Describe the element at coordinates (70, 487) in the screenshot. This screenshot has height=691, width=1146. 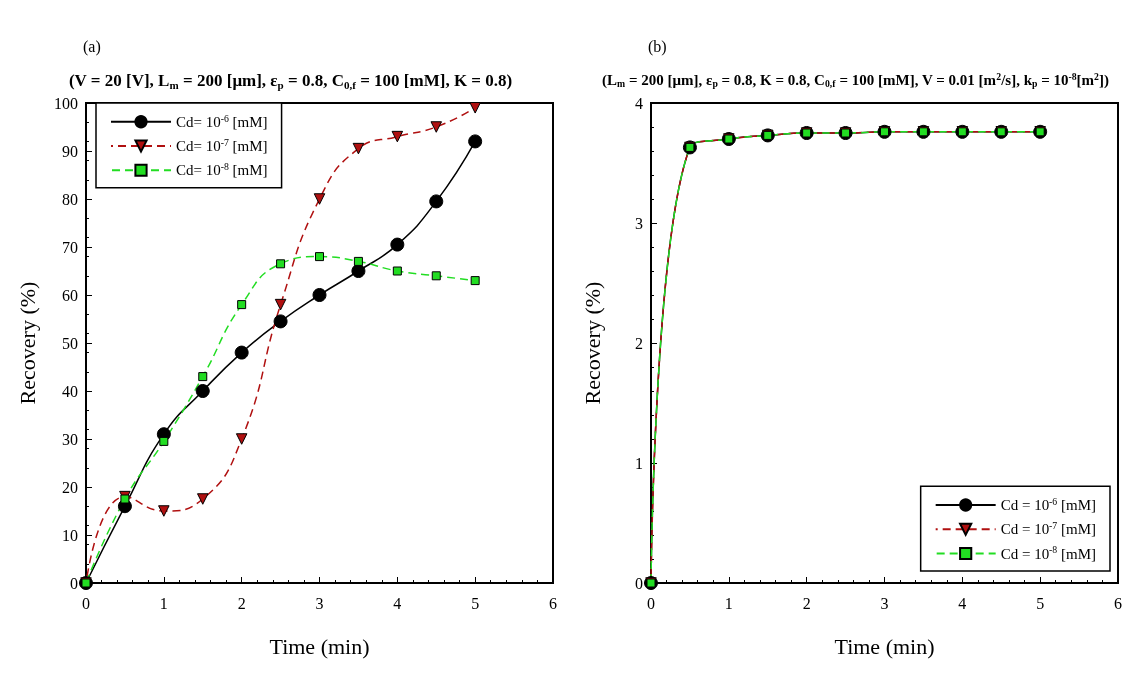
I see `y-tick-label: 20` at that location.